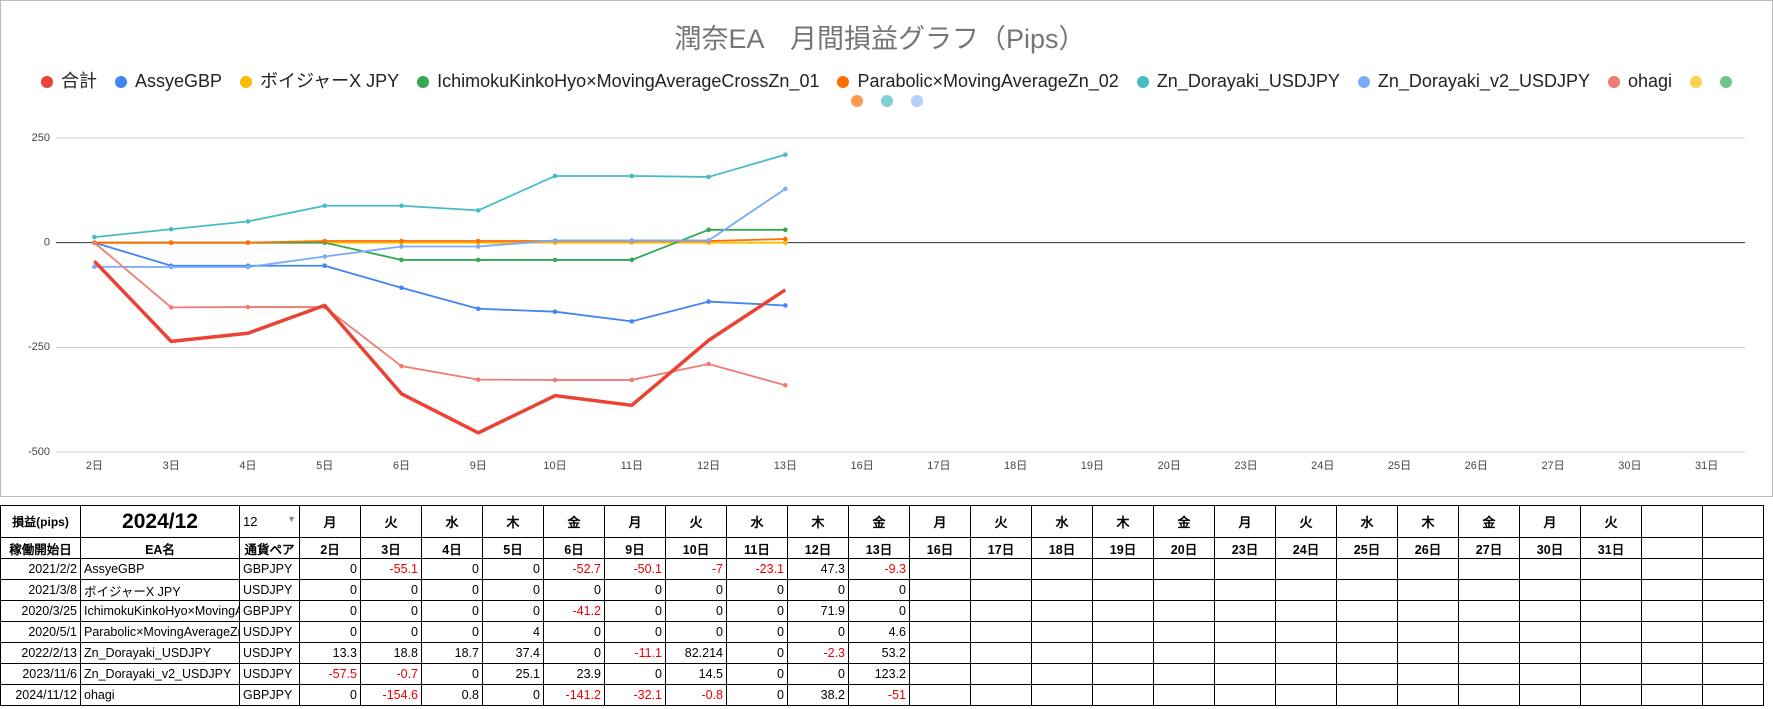 Image resolution: width=1773 pixels, height=709 pixels. I want to click on cell: -141.2, so click(574, 695).